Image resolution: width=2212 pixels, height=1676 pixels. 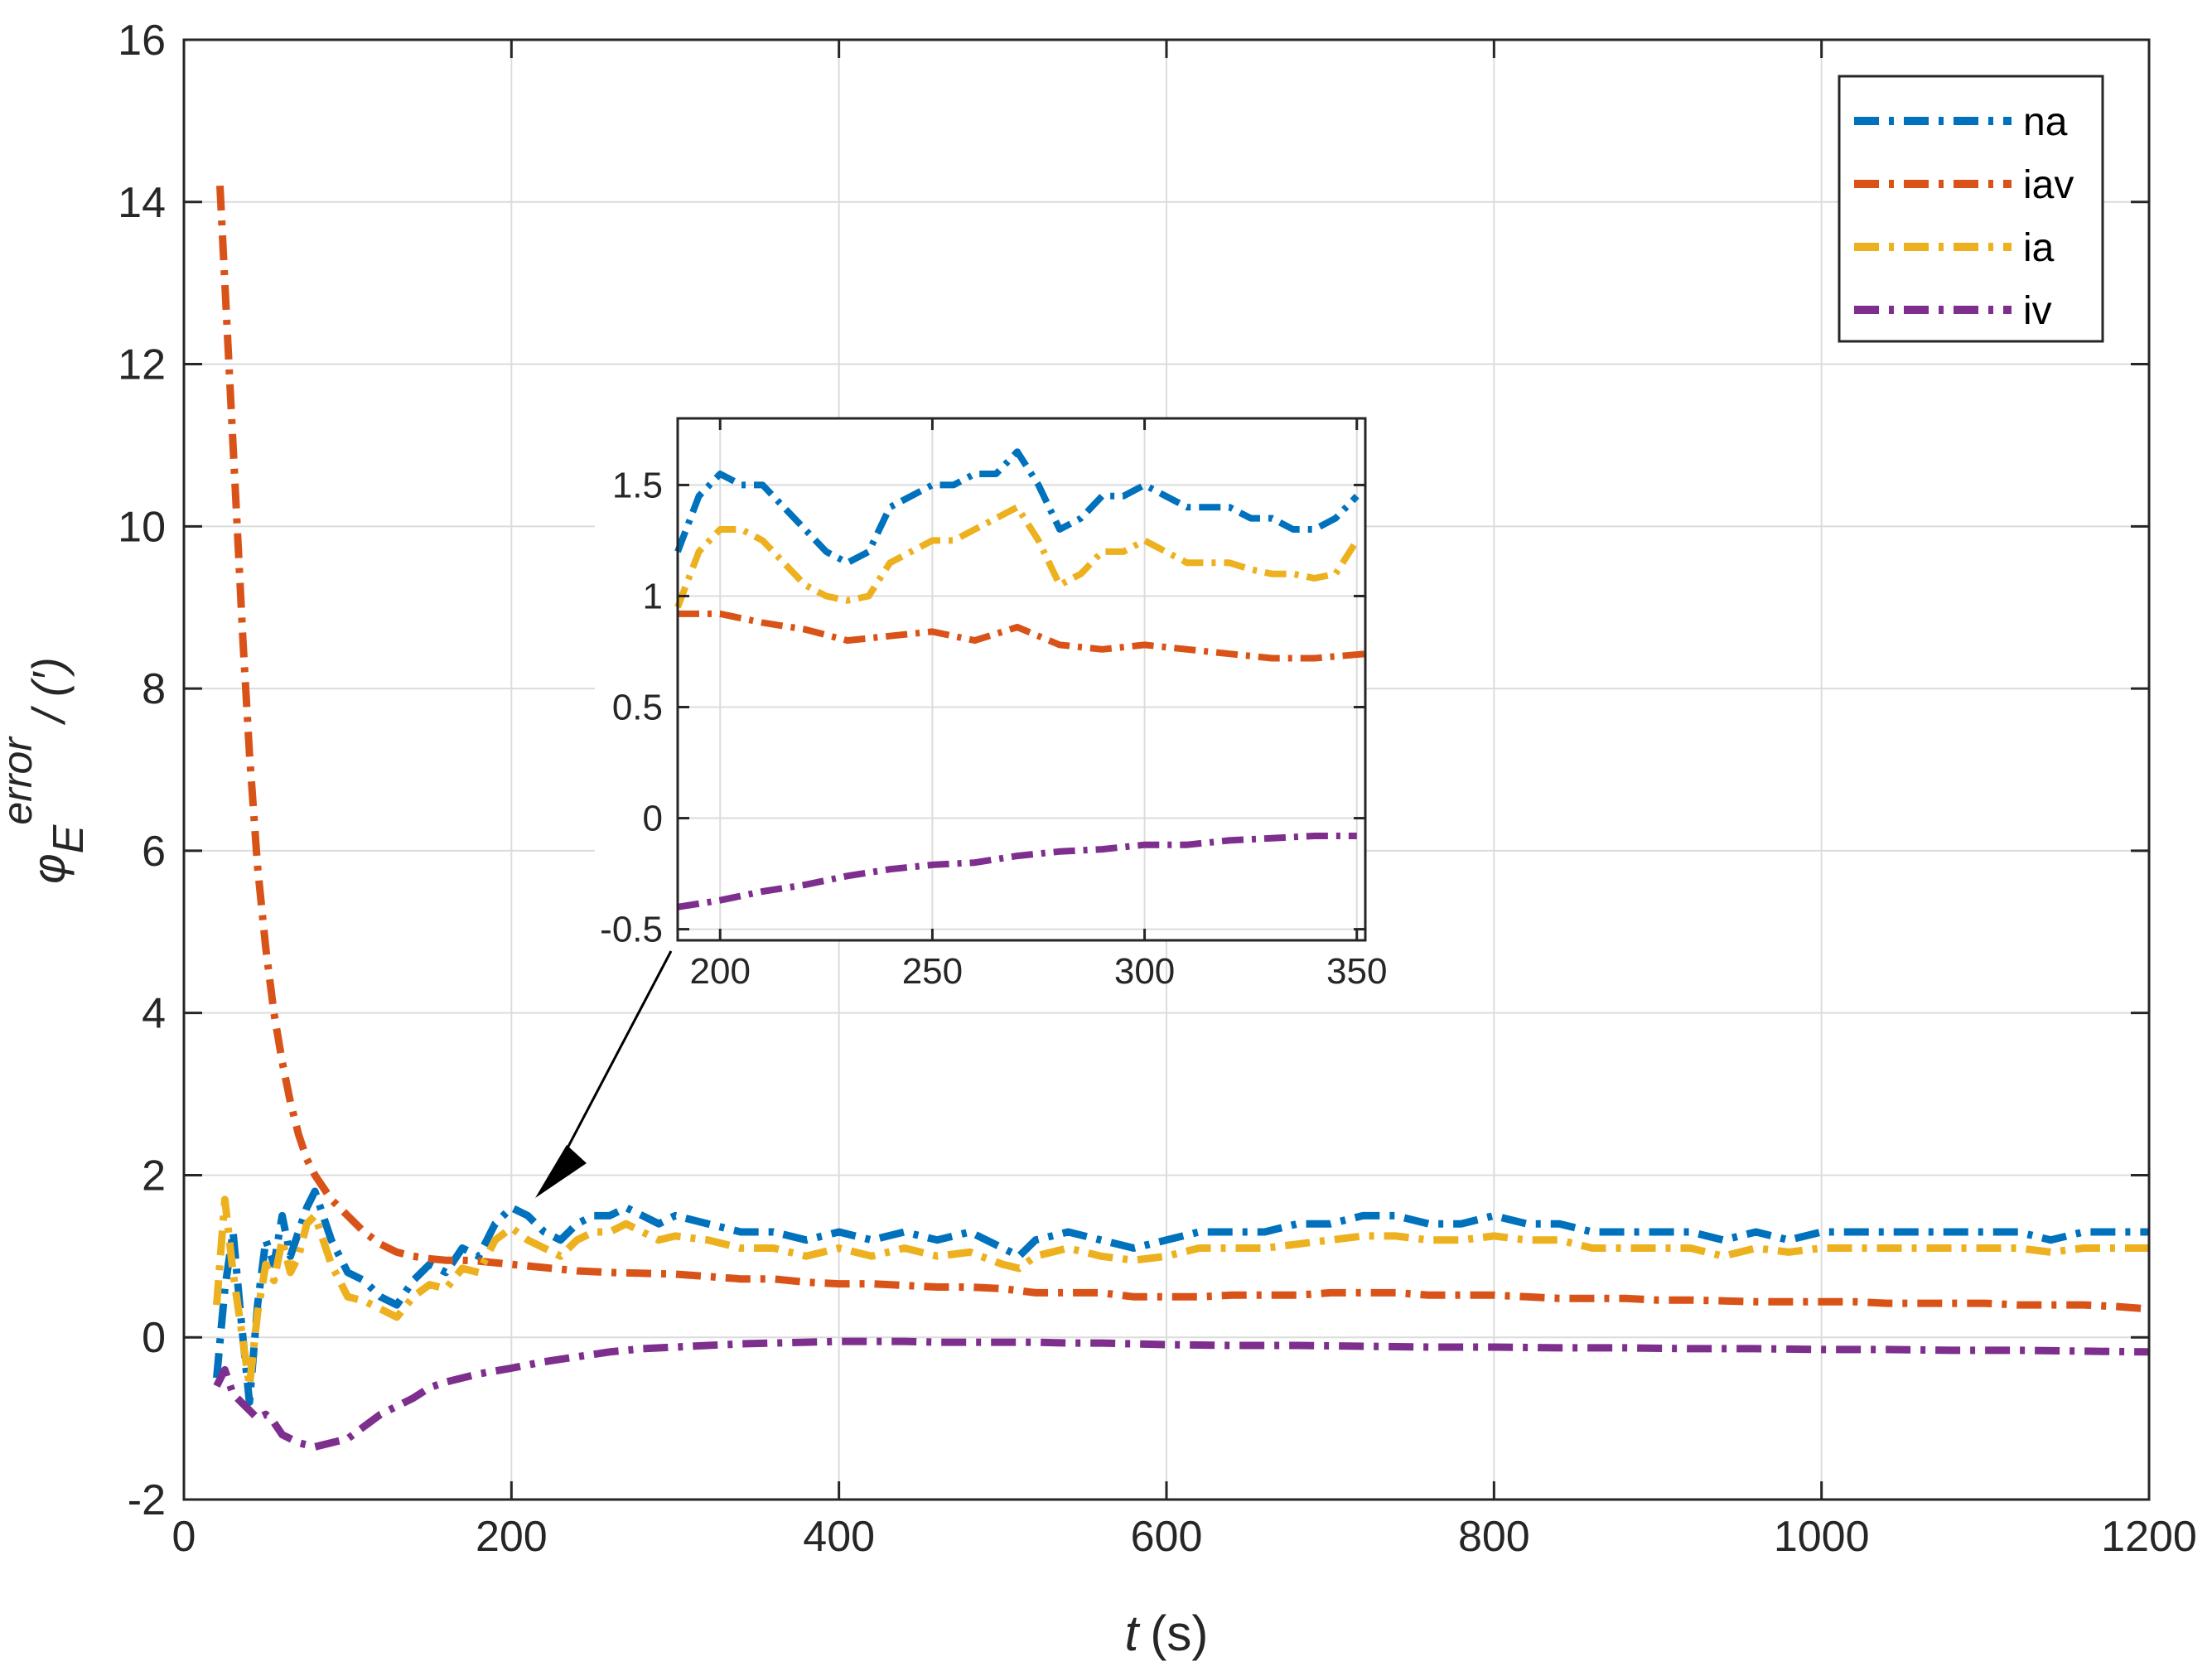 What do you see at coordinates (561, 1171) in the screenshot?
I see `zoom-arrow-head` at bounding box center [561, 1171].